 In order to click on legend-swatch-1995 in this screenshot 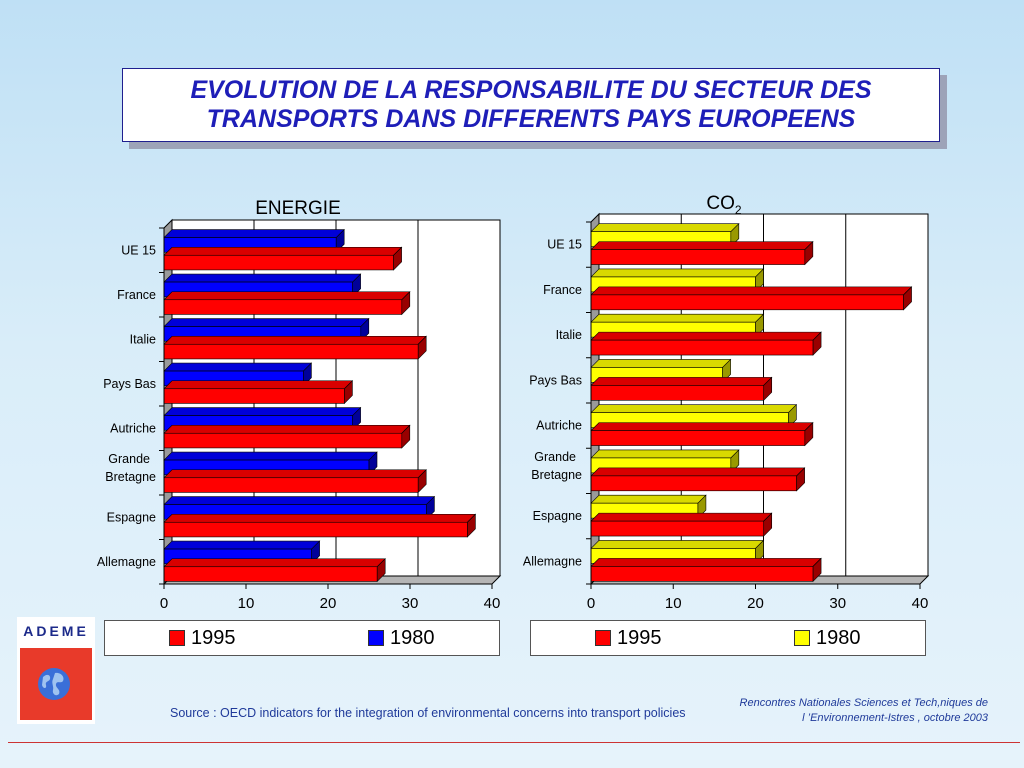, I will do `click(603, 638)`.